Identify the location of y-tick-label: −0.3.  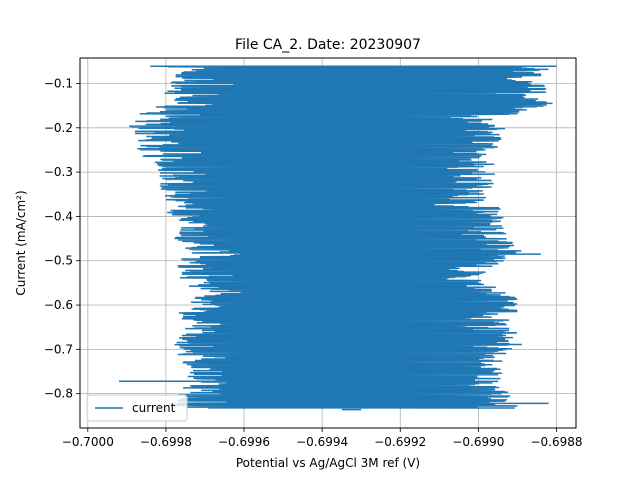
(58, 172).